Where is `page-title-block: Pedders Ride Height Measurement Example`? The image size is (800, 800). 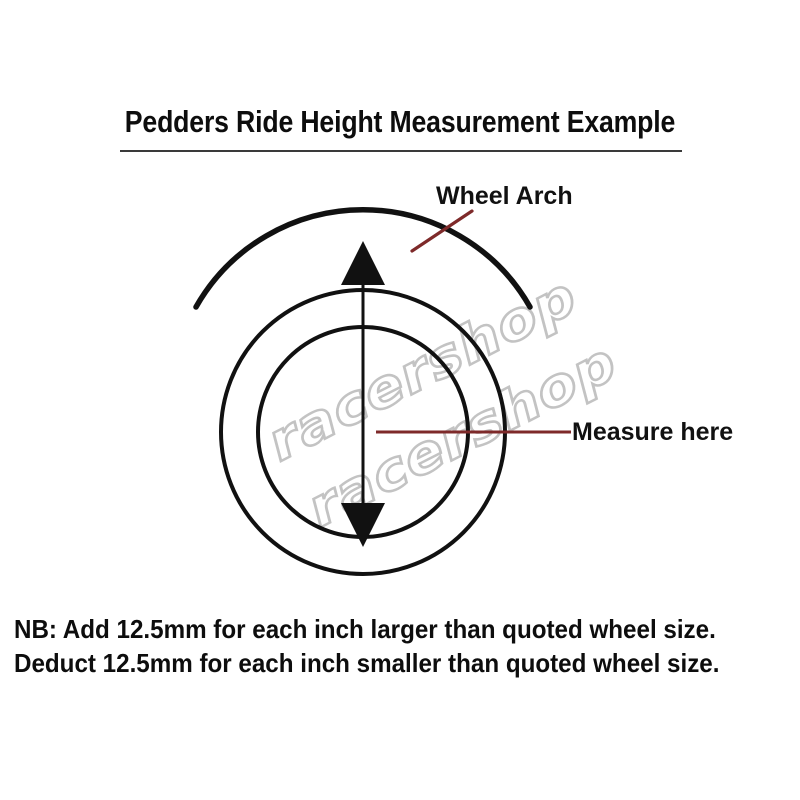 page-title-block: Pedders Ride Height Measurement Example is located at coordinates (400, 128).